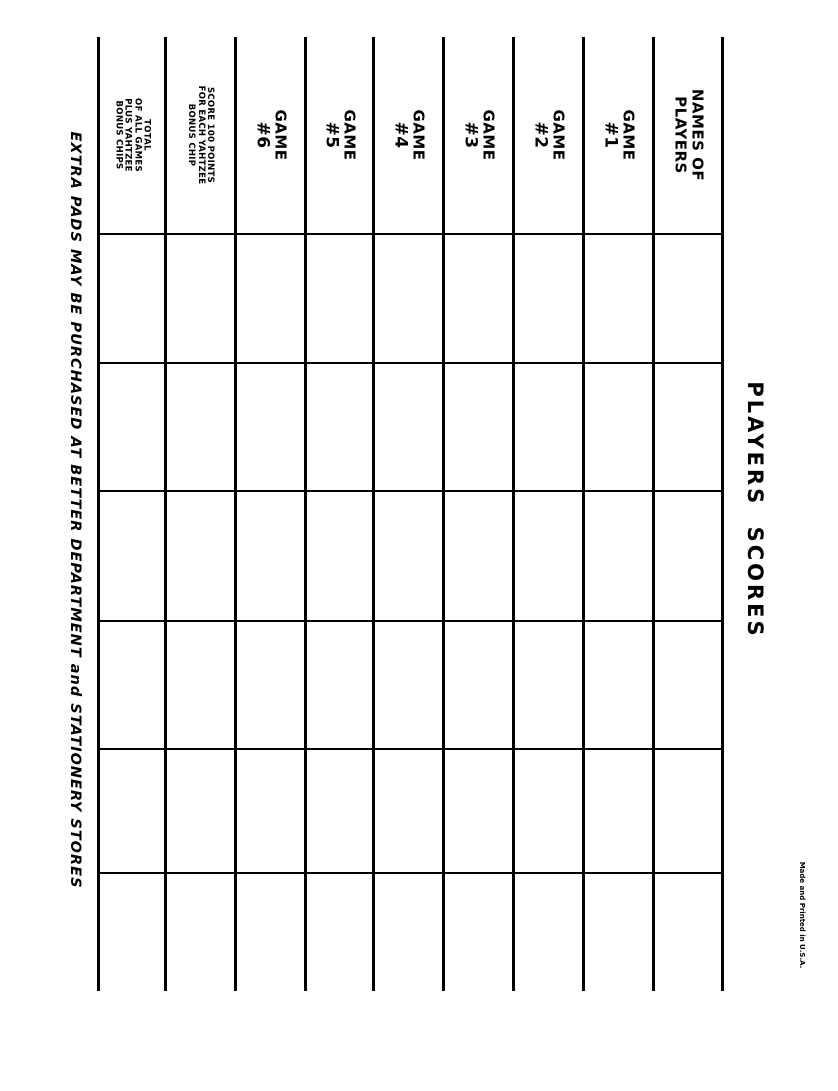  What do you see at coordinates (136, 135) in the screenshot?
I see `row-header-label: OF ALL GAMES` at bounding box center [136, 135].